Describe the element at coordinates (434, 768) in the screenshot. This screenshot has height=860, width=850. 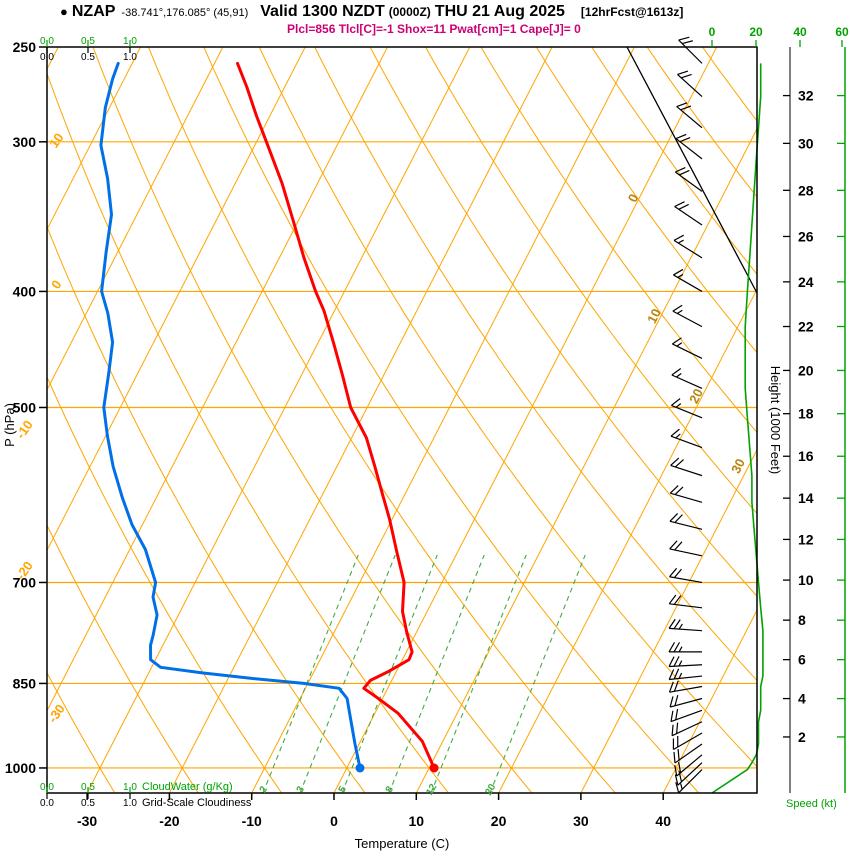
I see `temperature-curve-surface-dot` at that location.